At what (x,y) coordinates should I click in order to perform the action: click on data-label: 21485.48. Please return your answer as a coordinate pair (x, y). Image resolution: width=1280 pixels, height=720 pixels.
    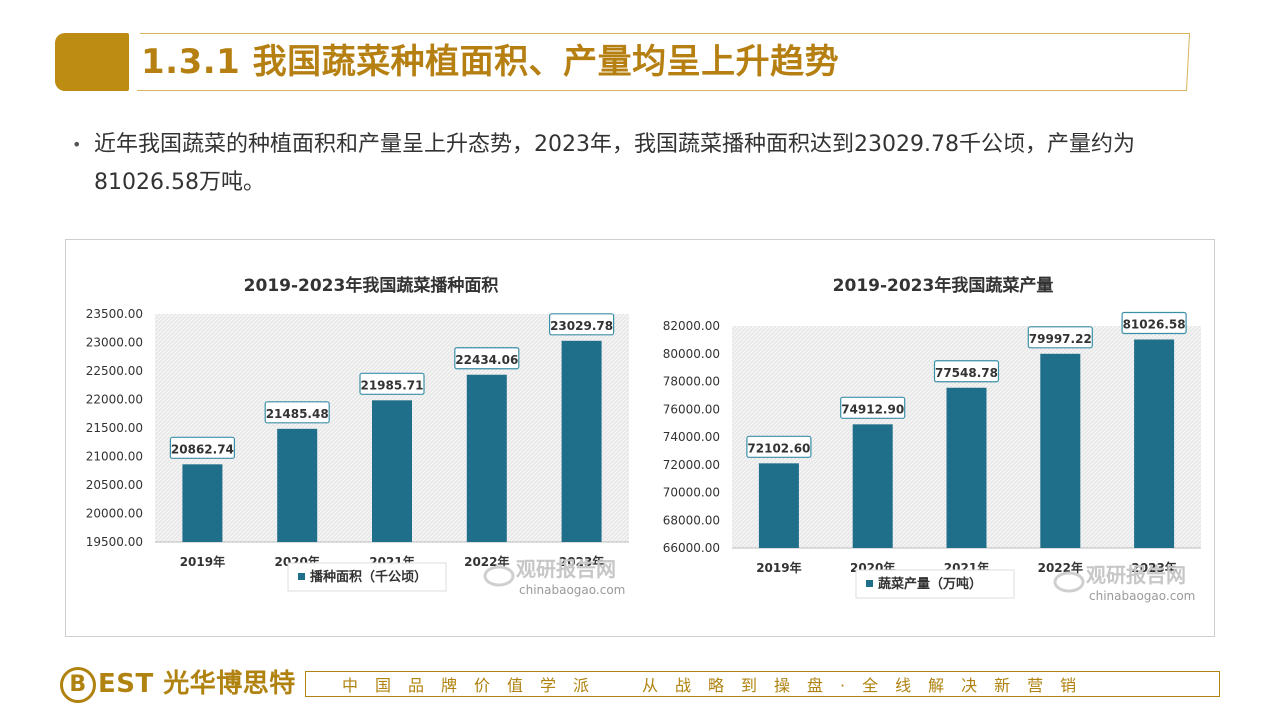
    Looking at the image, I should click on (297, 414).